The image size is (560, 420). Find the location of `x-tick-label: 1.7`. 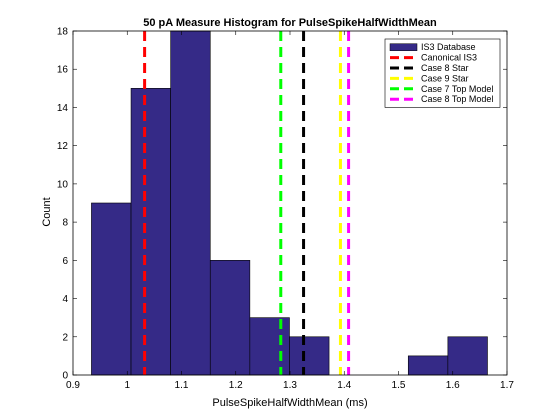

x-tick-label: 1.7 is located at coordinates (507, 385).